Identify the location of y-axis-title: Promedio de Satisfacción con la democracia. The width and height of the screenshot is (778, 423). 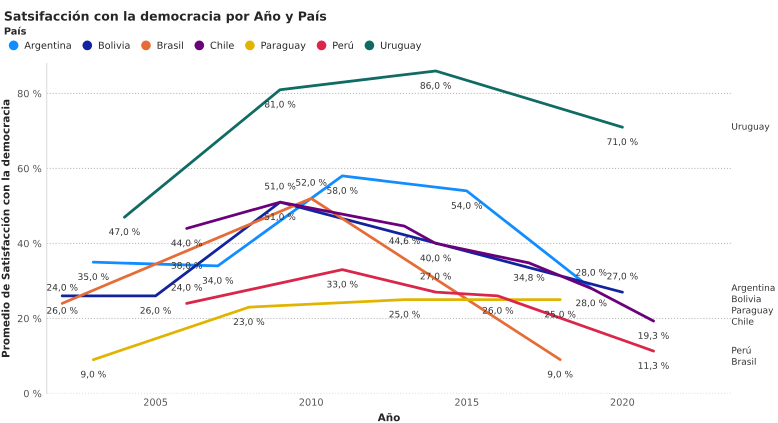
(5, 228).